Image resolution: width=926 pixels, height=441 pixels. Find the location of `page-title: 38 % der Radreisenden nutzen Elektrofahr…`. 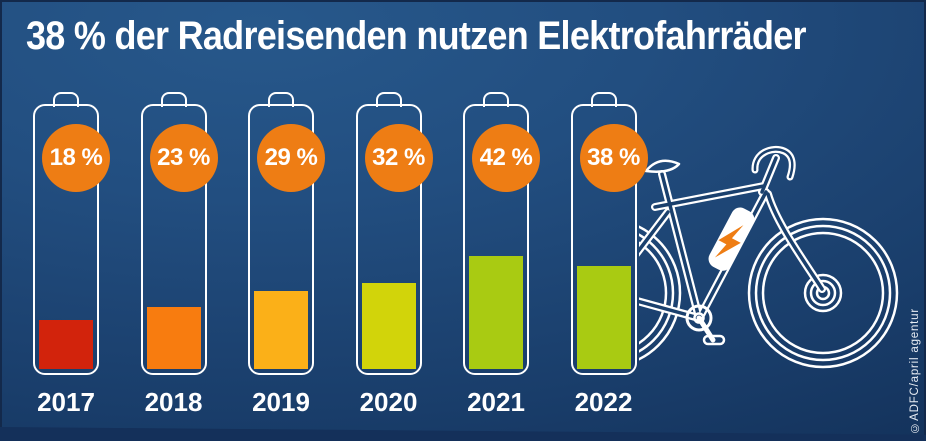

page-title: 38 % der Radreisenden nutzen Elektrofahr… is located at coordinates (416, 36).